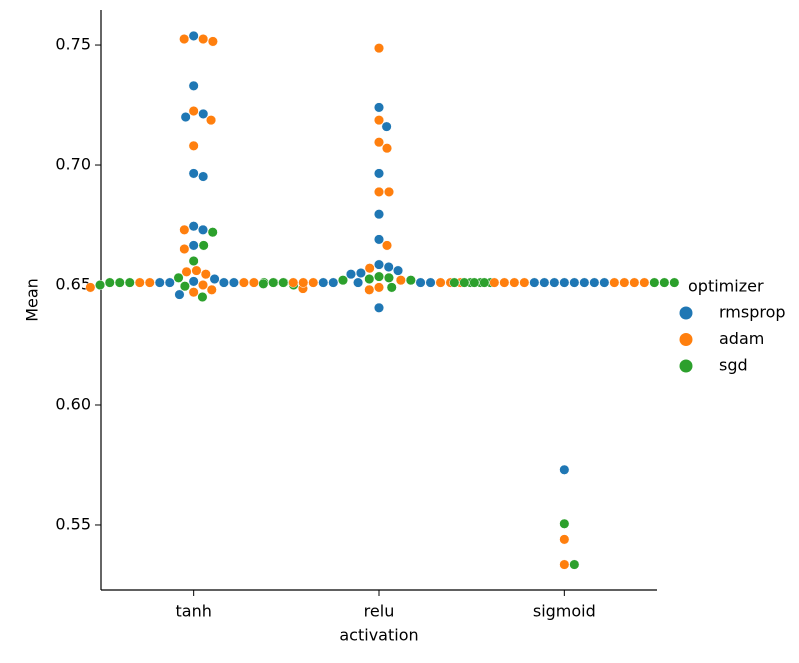 This screenshot has height=663, width=799. I want to click on y-tick-label: 0.65, so click(73, 284).